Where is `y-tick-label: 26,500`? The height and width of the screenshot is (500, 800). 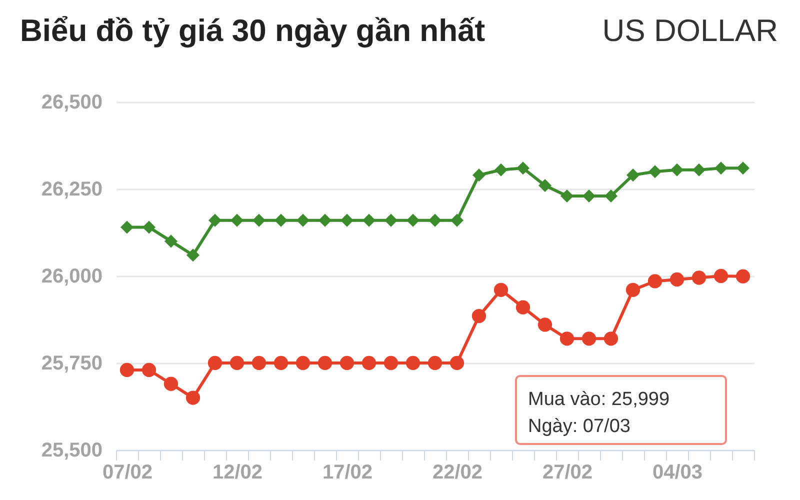
y-tick-label: 26,500 is located at coordinates (71, 103).